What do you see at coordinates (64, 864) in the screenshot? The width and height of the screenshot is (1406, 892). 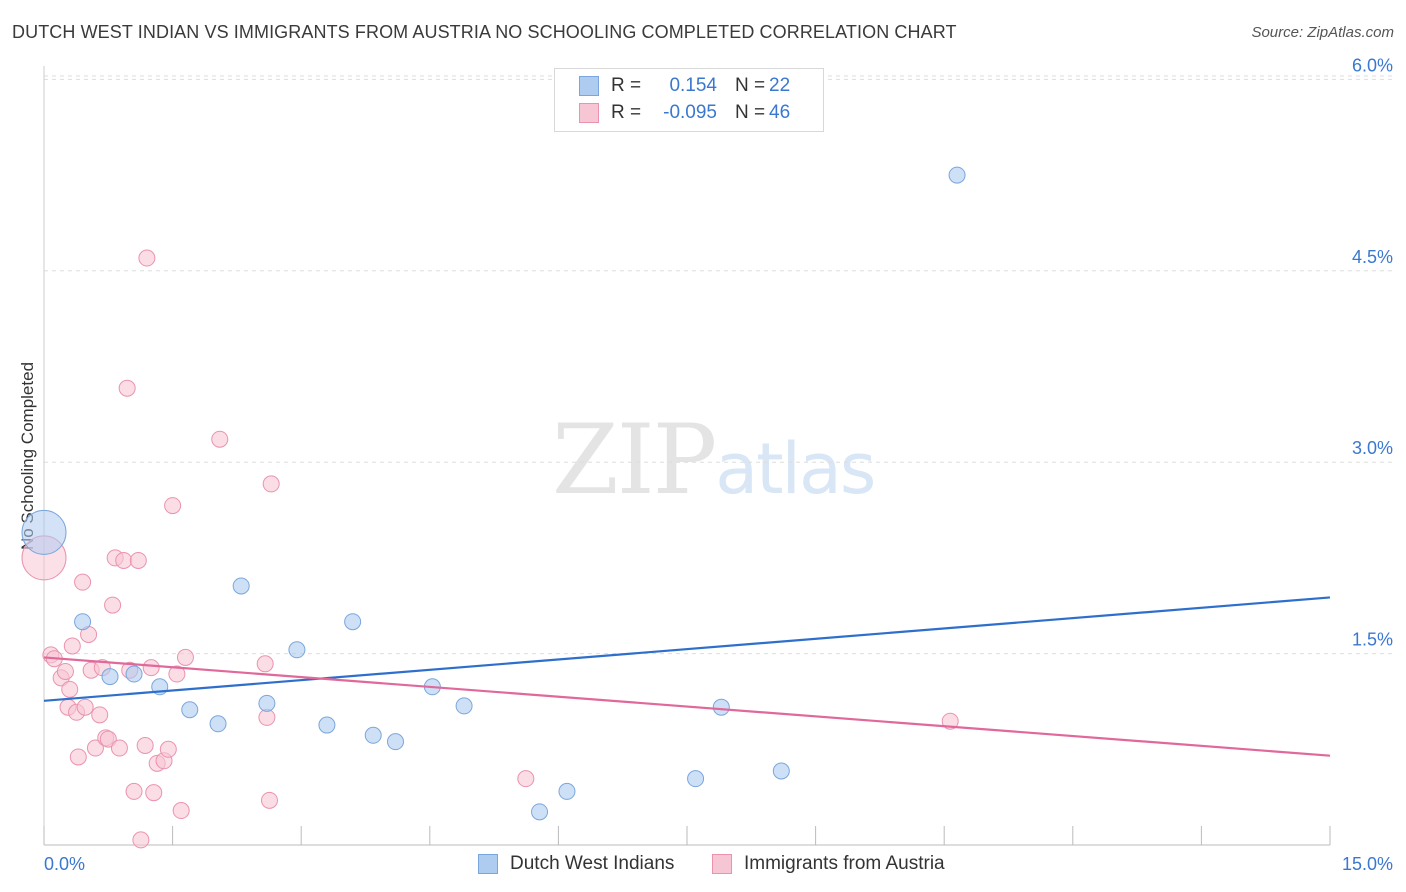 I see `x-tick-label-min: 0.0%` at bounding box center [64, 864].